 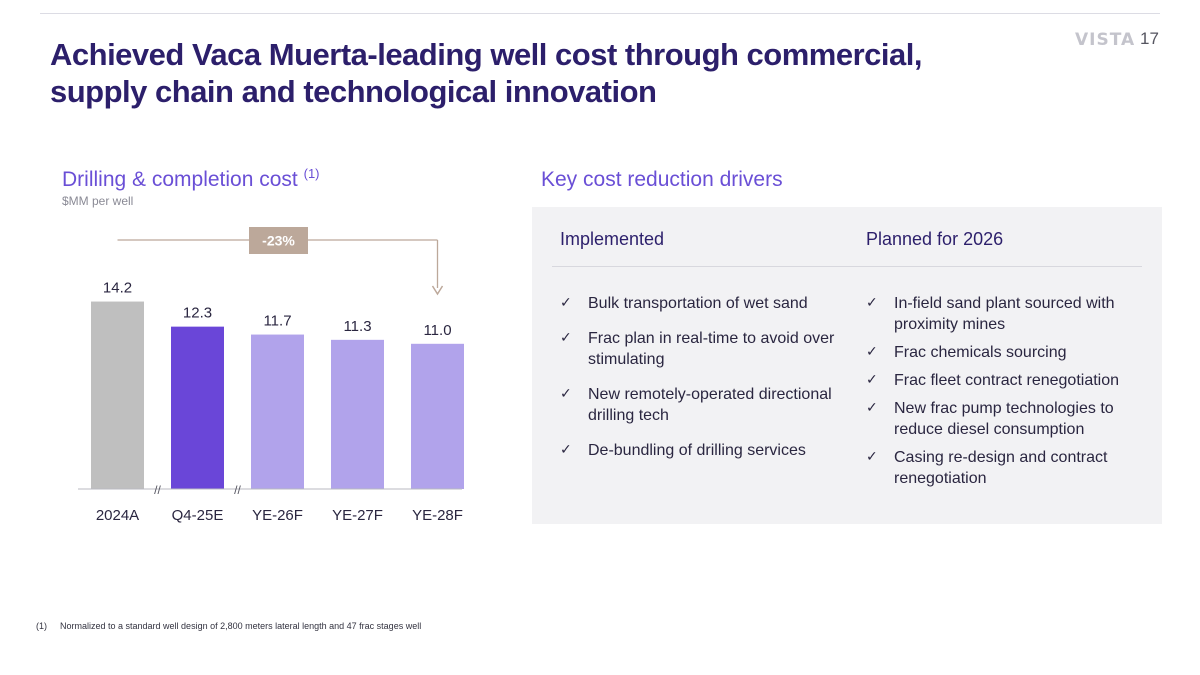 I want to click on data-label: 11.3, so click(x=357, y=326).